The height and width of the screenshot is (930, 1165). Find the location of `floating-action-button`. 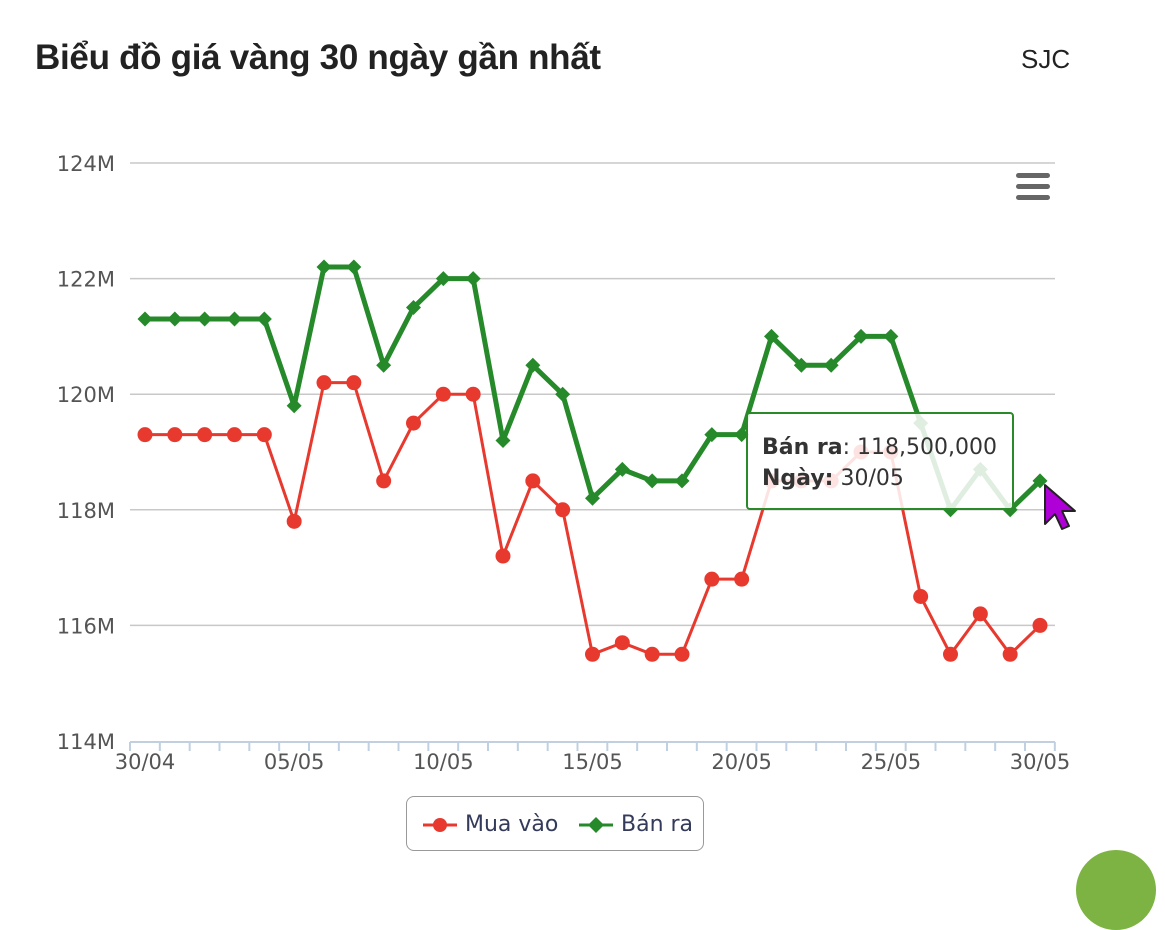

floating-action-button is located at coordinates (1116, 890).